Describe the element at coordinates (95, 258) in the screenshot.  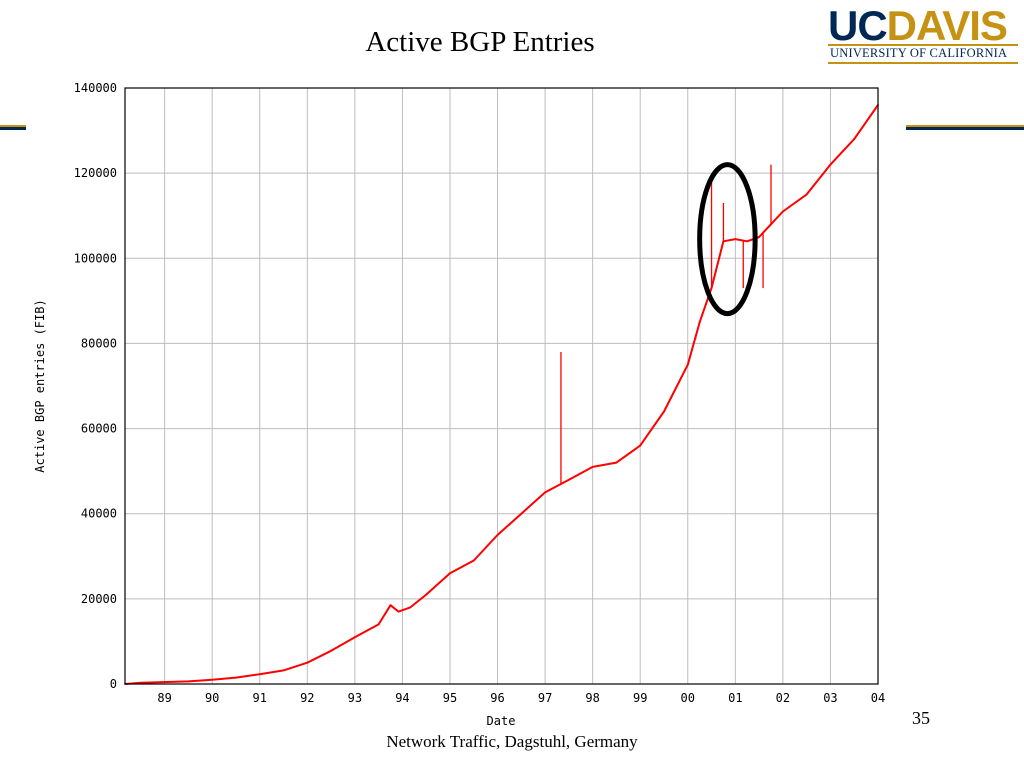
I see `y-tick-label: 100000` at that location.